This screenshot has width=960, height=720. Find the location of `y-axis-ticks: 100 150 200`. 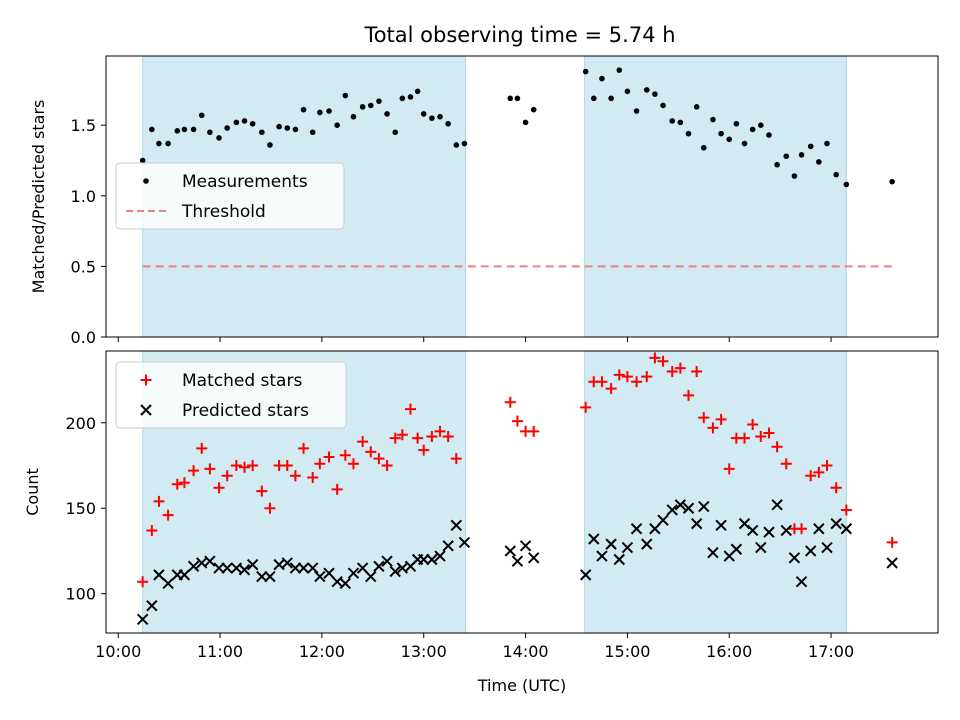

y-axis-ticks: 100 150 200 is located at coordinates (85, 509).